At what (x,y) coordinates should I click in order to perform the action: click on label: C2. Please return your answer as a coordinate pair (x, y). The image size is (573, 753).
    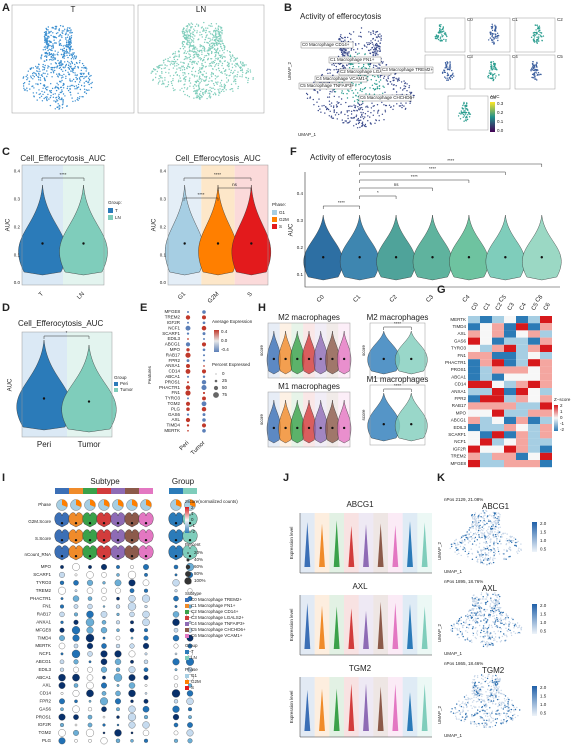
    Looking at the image, I should click on (499, 307).